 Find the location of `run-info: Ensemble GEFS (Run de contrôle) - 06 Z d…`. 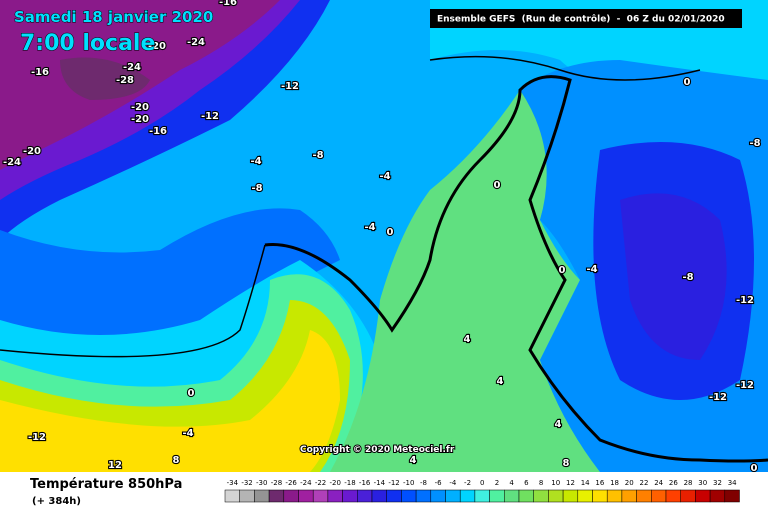

run-info: Ensemble GEFS (Run de contrôle) - 06 Z d… is located at coordinates (581, 19).